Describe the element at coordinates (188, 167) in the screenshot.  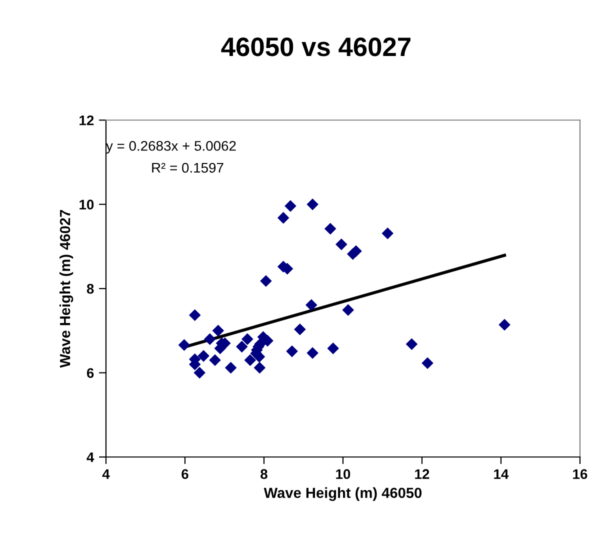
I see `annotation: R² = 0.1597` at that location.